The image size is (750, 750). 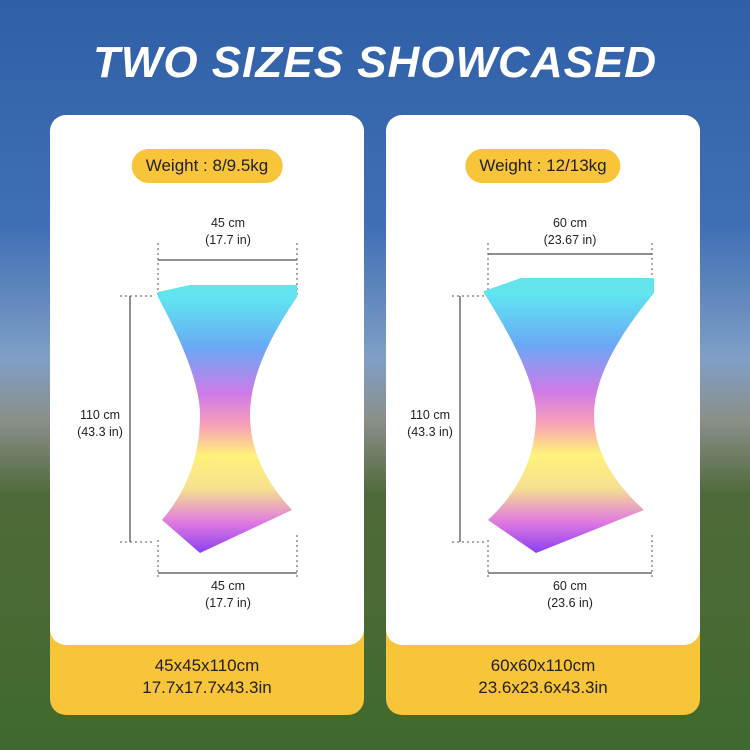 What do you see at coordinates (228, 586) in the screenshot?
I see `base-width-cm: 45 cm` at bounding box center [228, 586].